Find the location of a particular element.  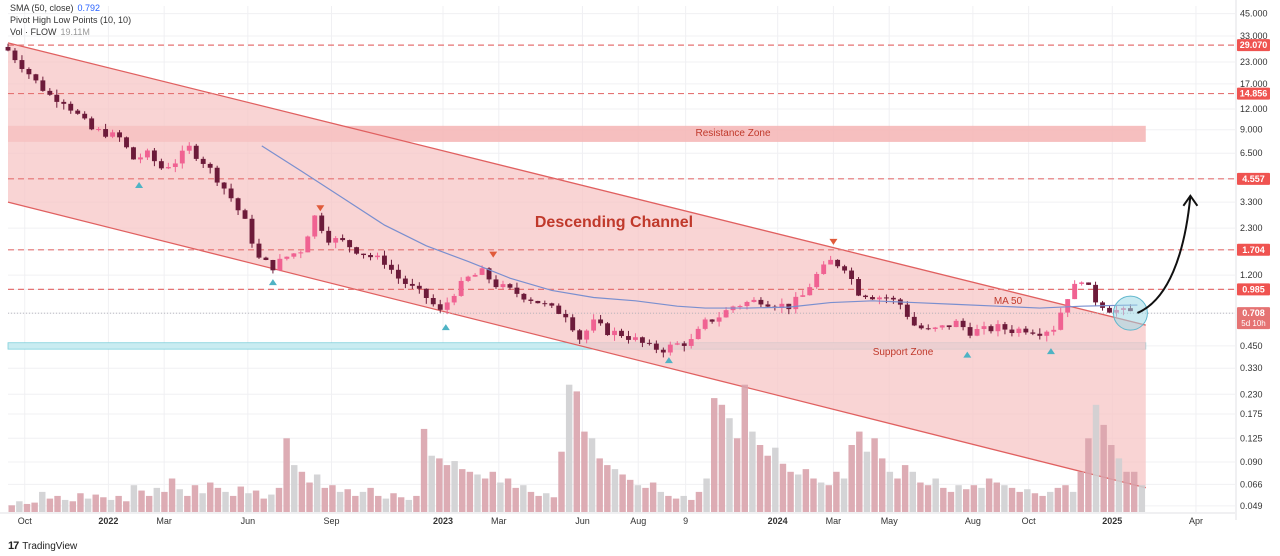

projection-arrow-line is located at coordinates (1164, 254).